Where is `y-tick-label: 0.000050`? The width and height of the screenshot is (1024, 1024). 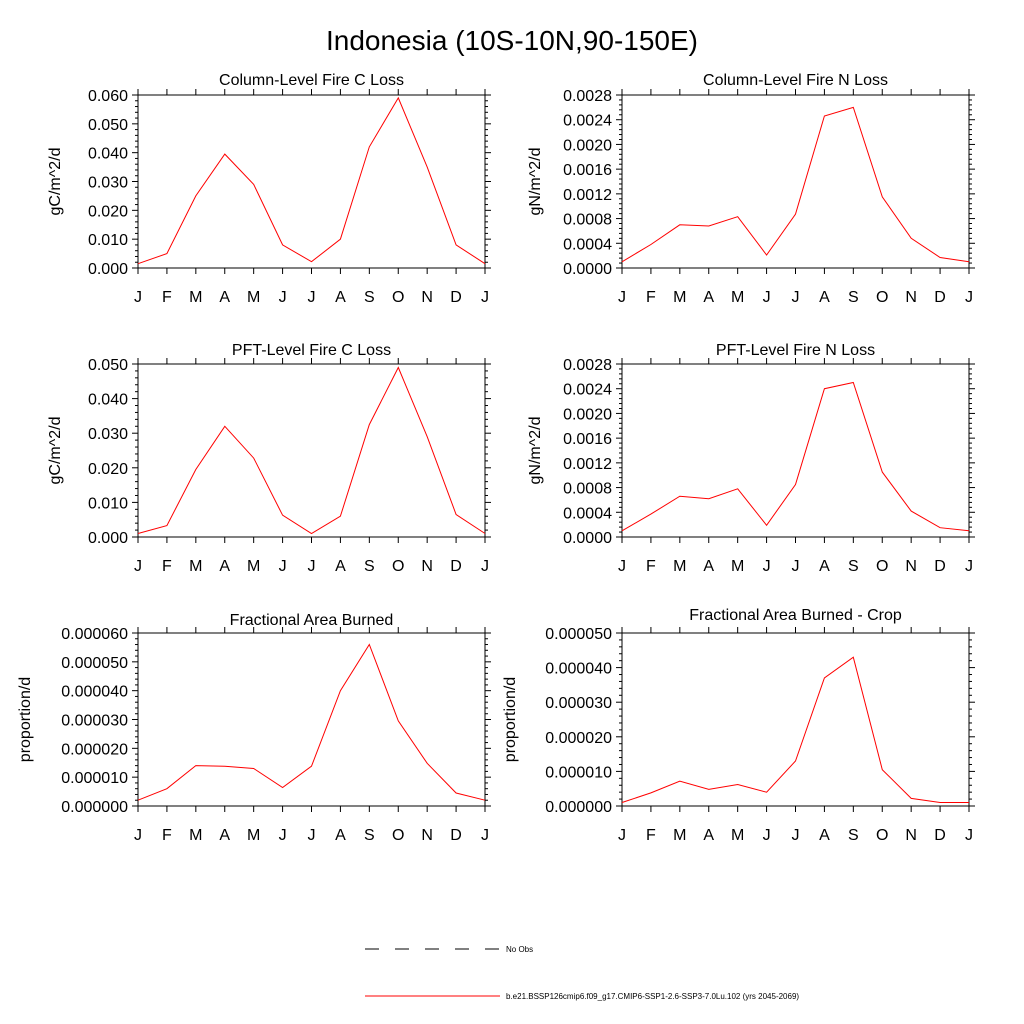 y-tick-label: 0.000050 is located at coordinates (94, 663).